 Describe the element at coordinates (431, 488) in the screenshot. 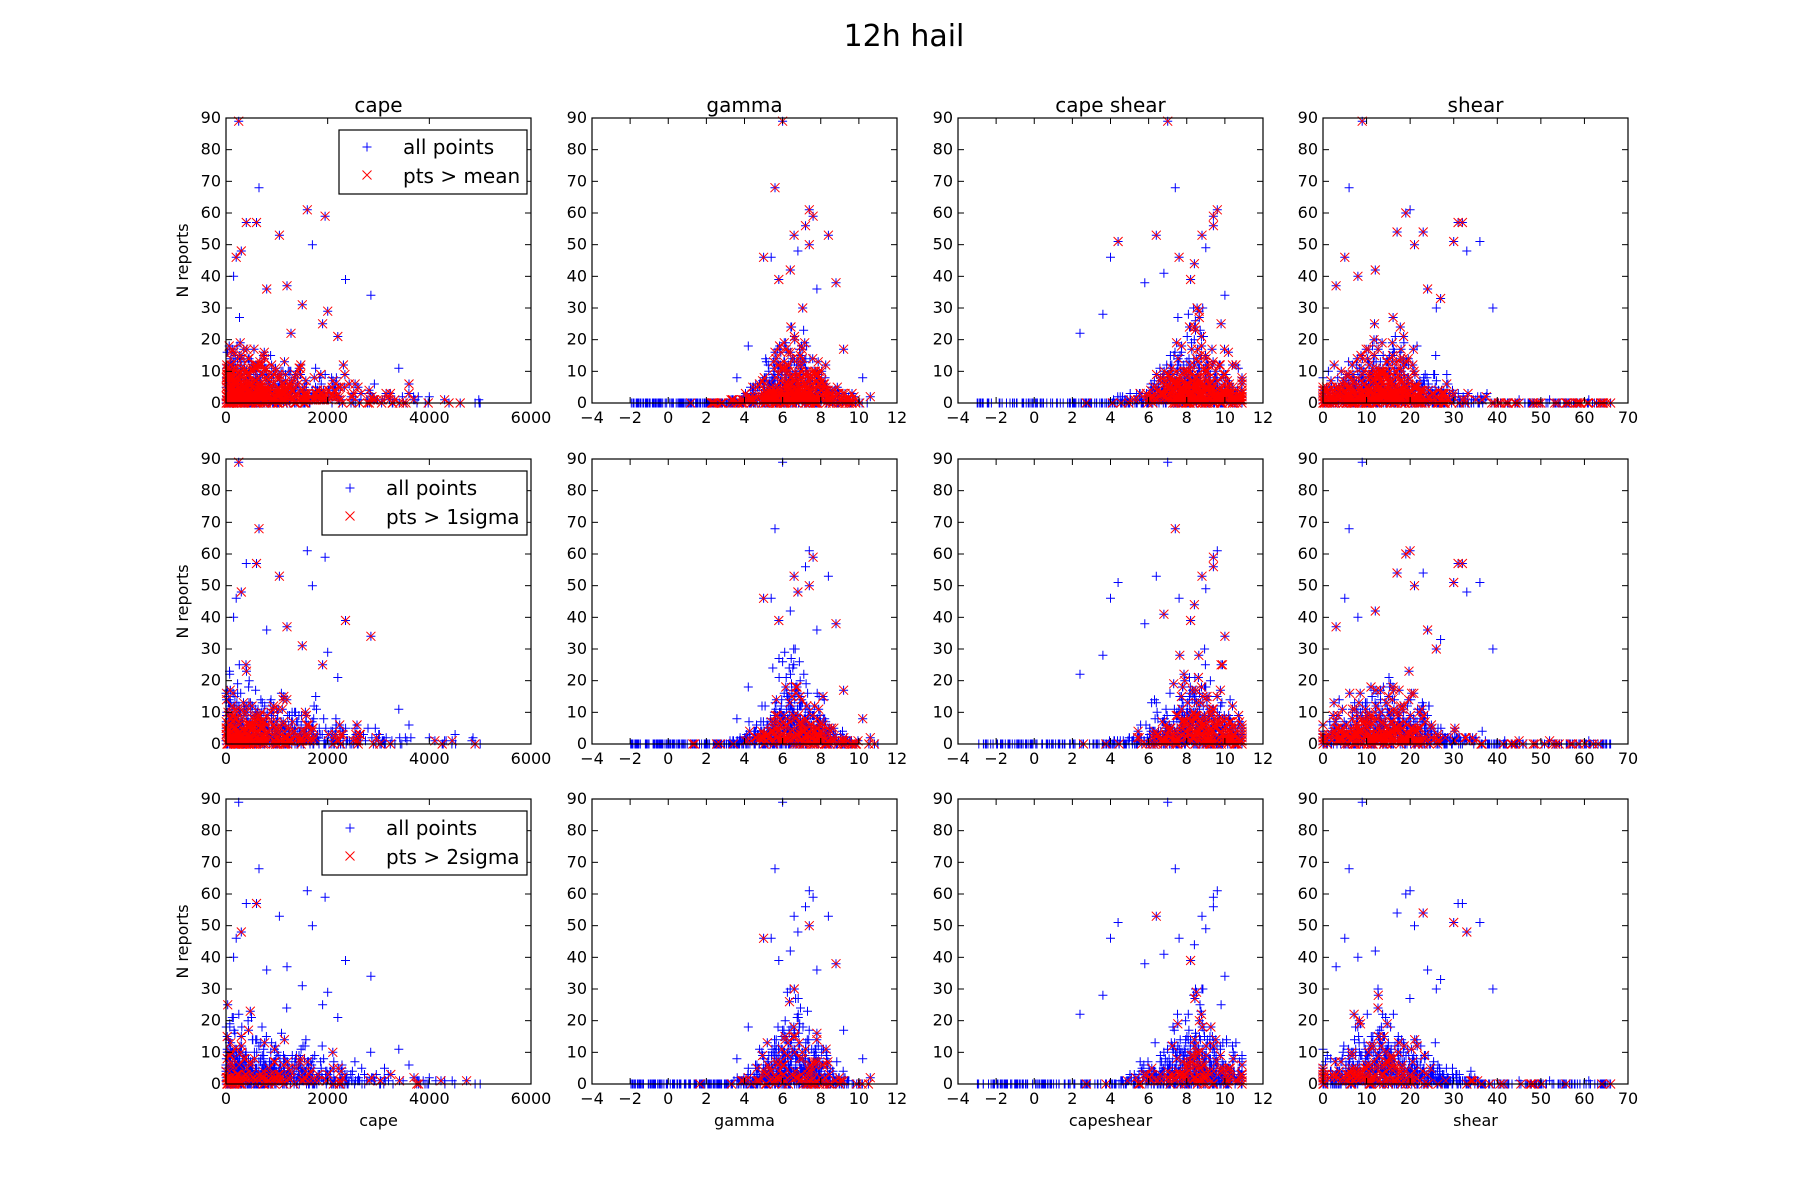

I see `legend-label-all-points: all points` at that location.